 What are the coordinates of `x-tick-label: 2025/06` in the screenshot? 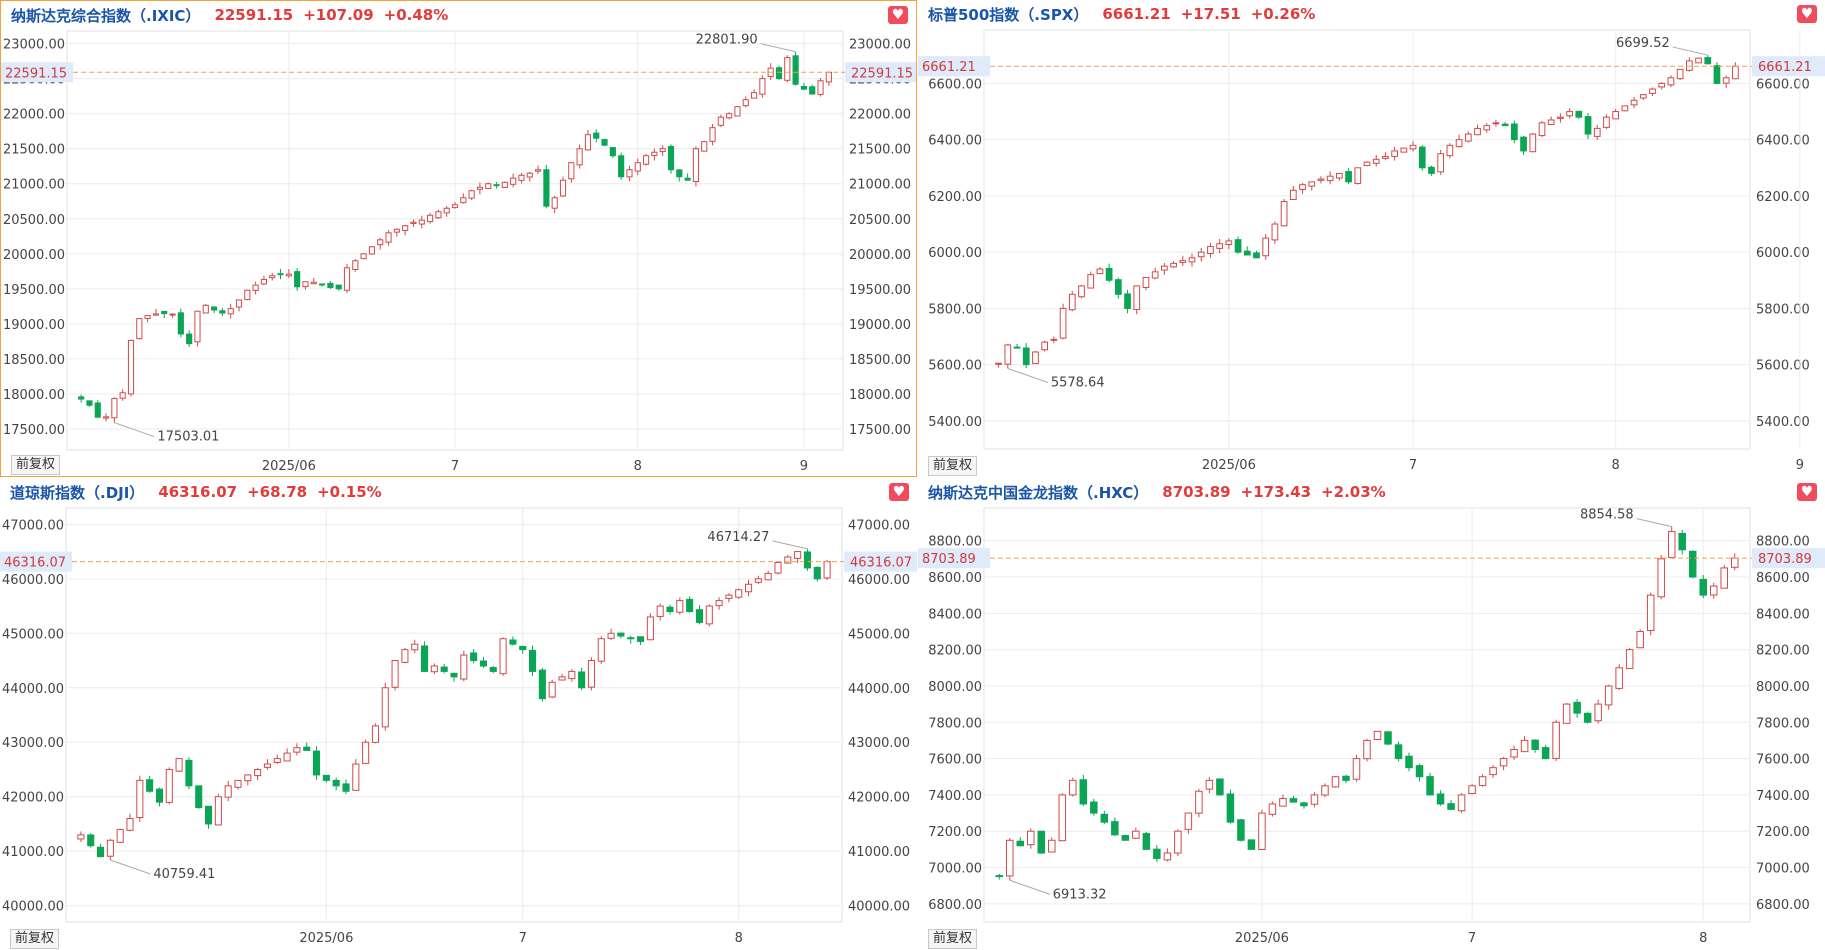 It's located at (326, 938).